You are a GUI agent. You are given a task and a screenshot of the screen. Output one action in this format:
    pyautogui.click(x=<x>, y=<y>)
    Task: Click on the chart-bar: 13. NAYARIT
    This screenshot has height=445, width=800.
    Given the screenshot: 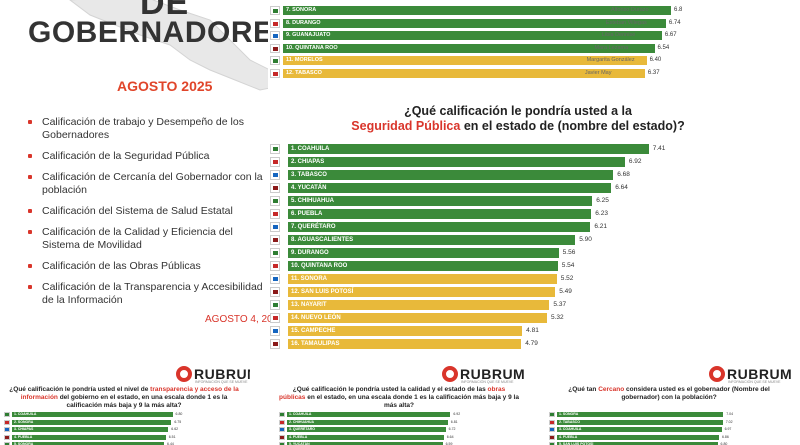 What is the action you would take?
    pyautogui.click(x=419, y=305)
    